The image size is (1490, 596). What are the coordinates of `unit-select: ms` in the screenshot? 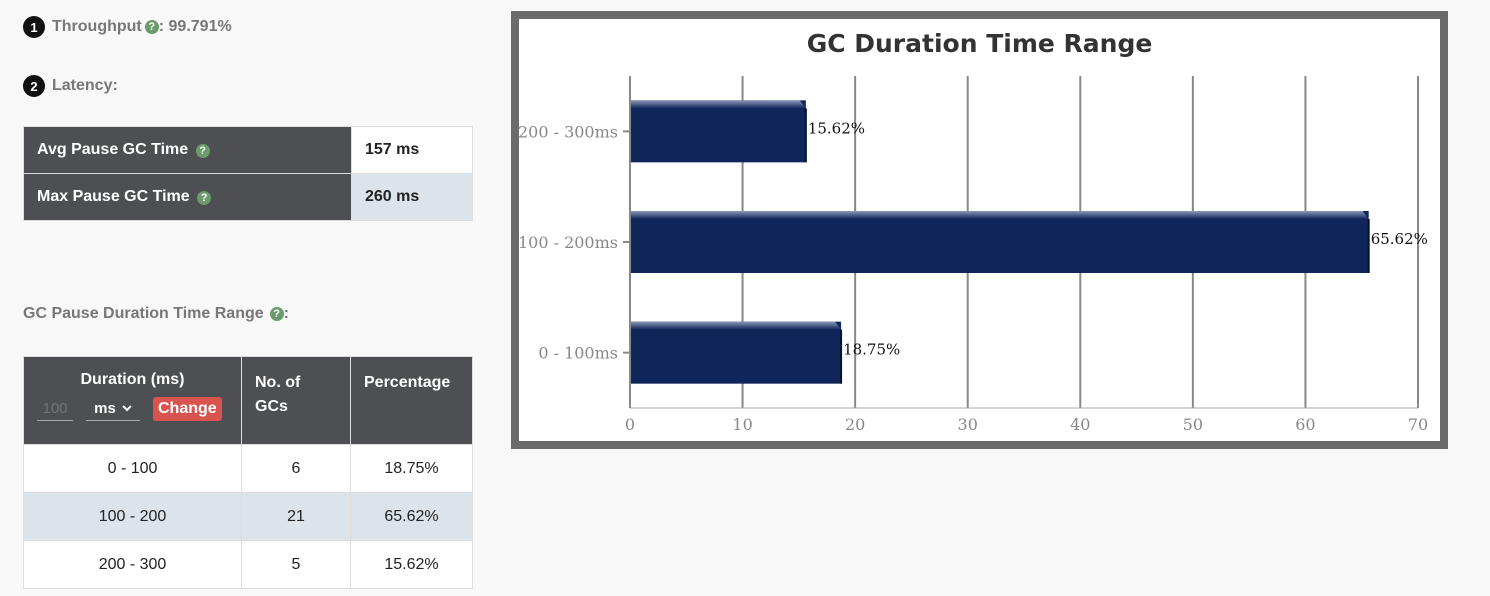 It's located at (113, 409).